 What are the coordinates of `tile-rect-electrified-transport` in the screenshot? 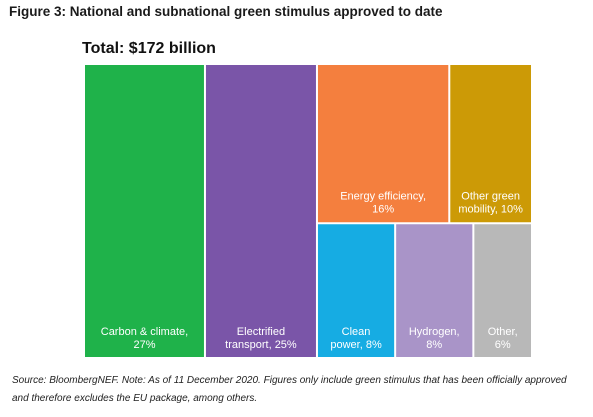 It's located at (261, 211).